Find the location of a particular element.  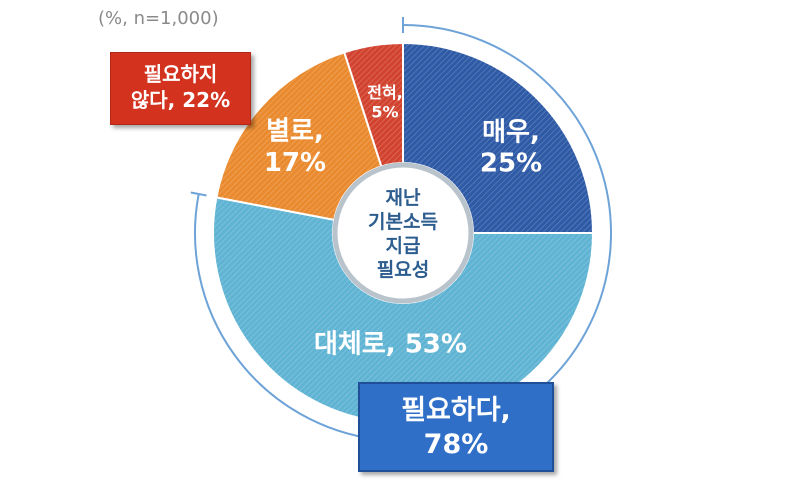

center-circle-bg is located at coordinates (403, 233).